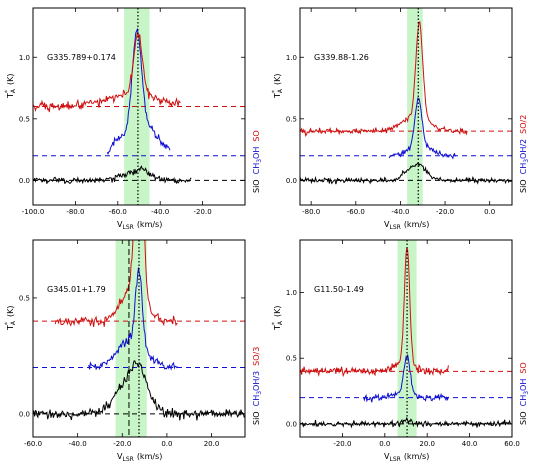 The width and height of the screenshot is (545, 465). Describe the element at coordinates (523, 124) in the screenshot. I see `series-label-so: SO/2` at that location.